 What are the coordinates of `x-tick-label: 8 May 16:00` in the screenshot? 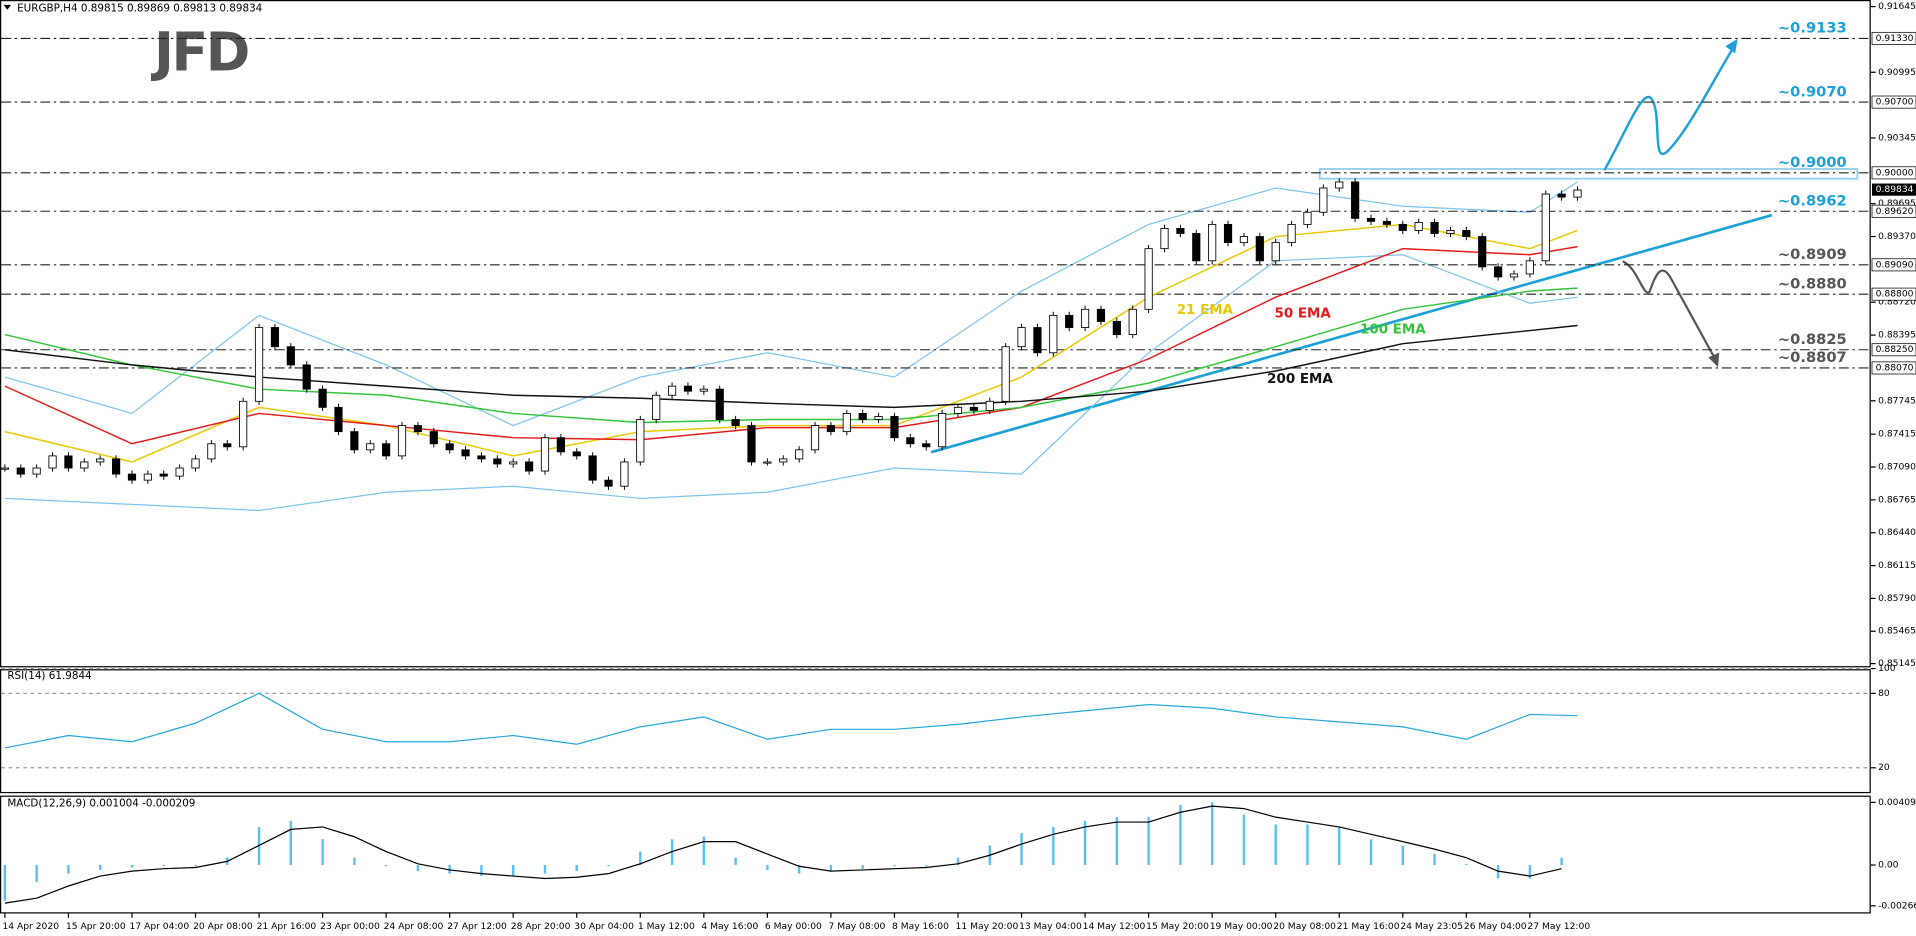 It's located at (920, 927).